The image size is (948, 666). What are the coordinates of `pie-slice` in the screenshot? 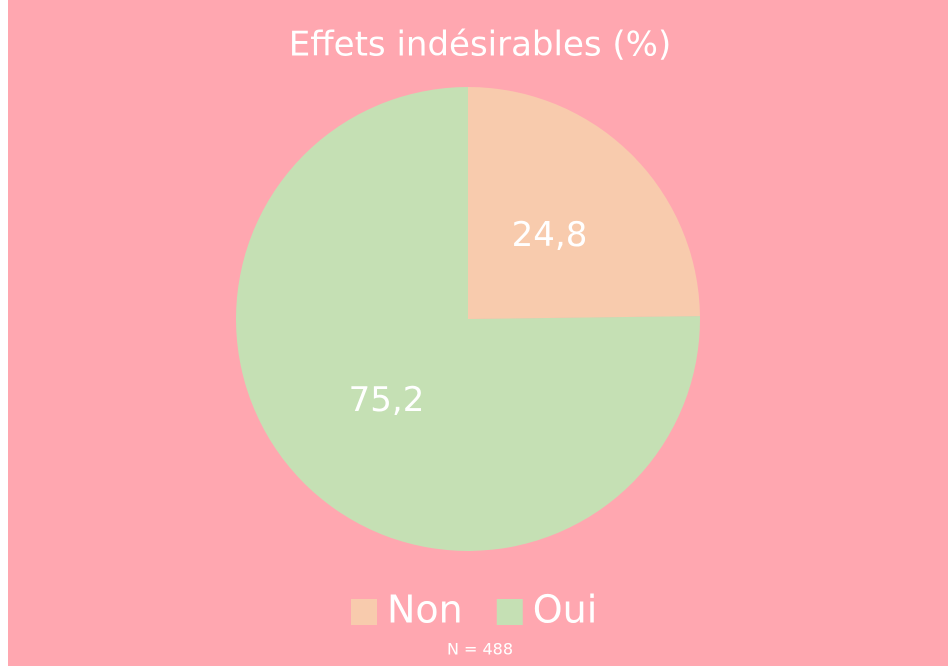 It's located at (584, 203).